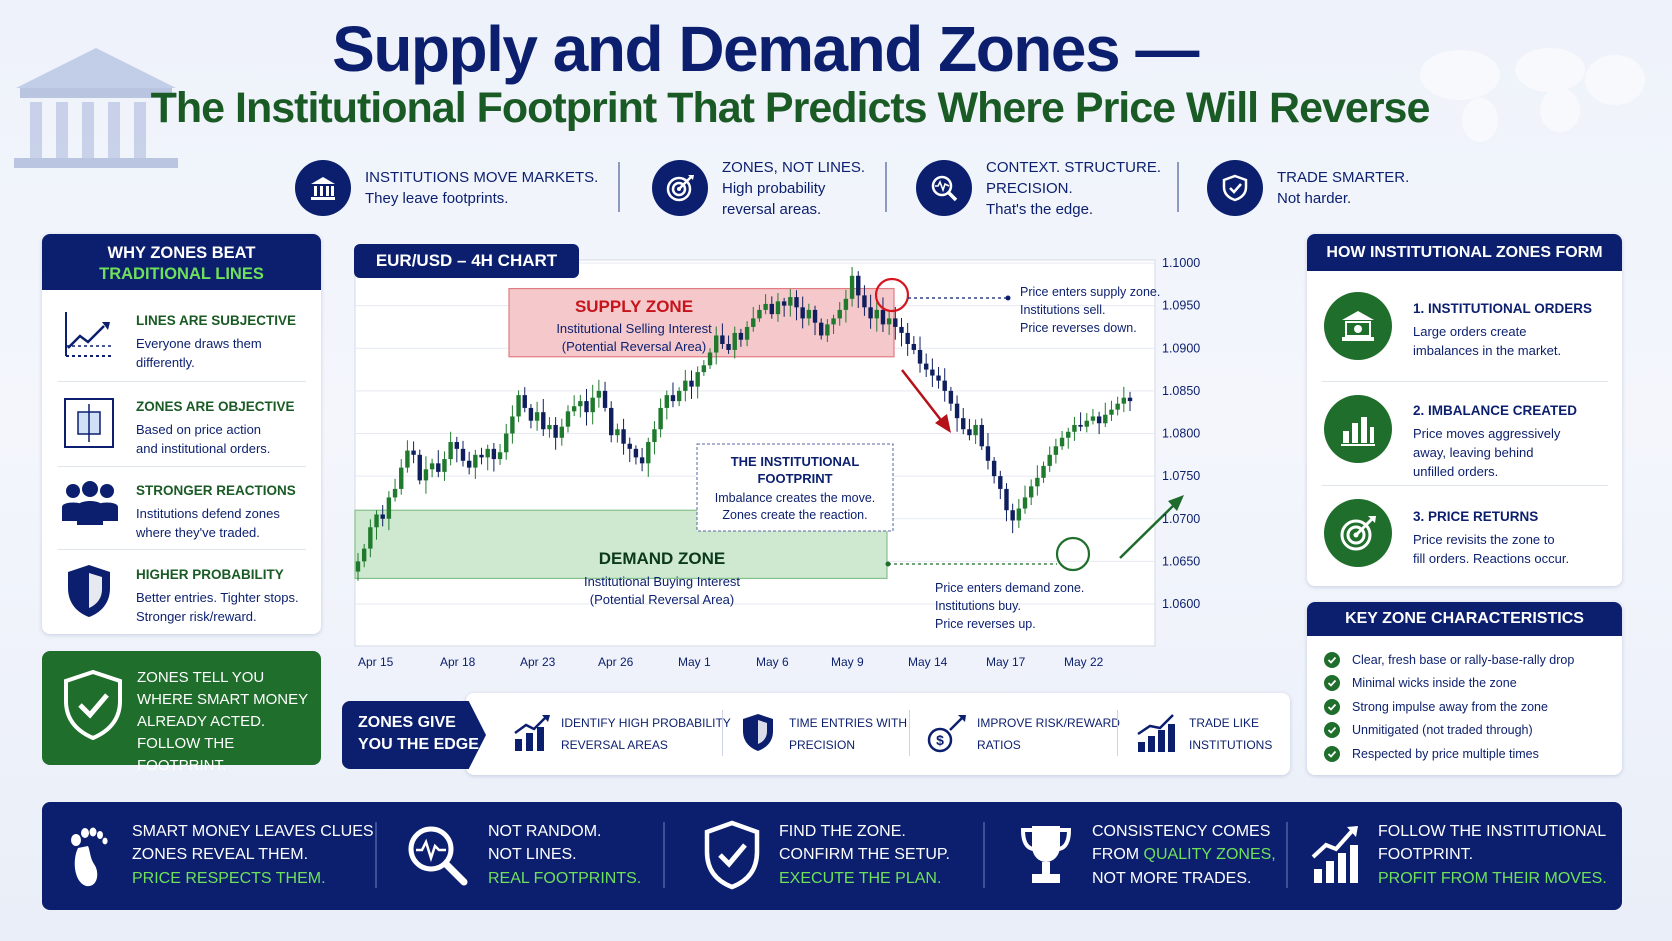  What do you see at coordinates (888, 564) in the screenshot?
I see `demand-leader-dot` at bounding box center [888, 564].